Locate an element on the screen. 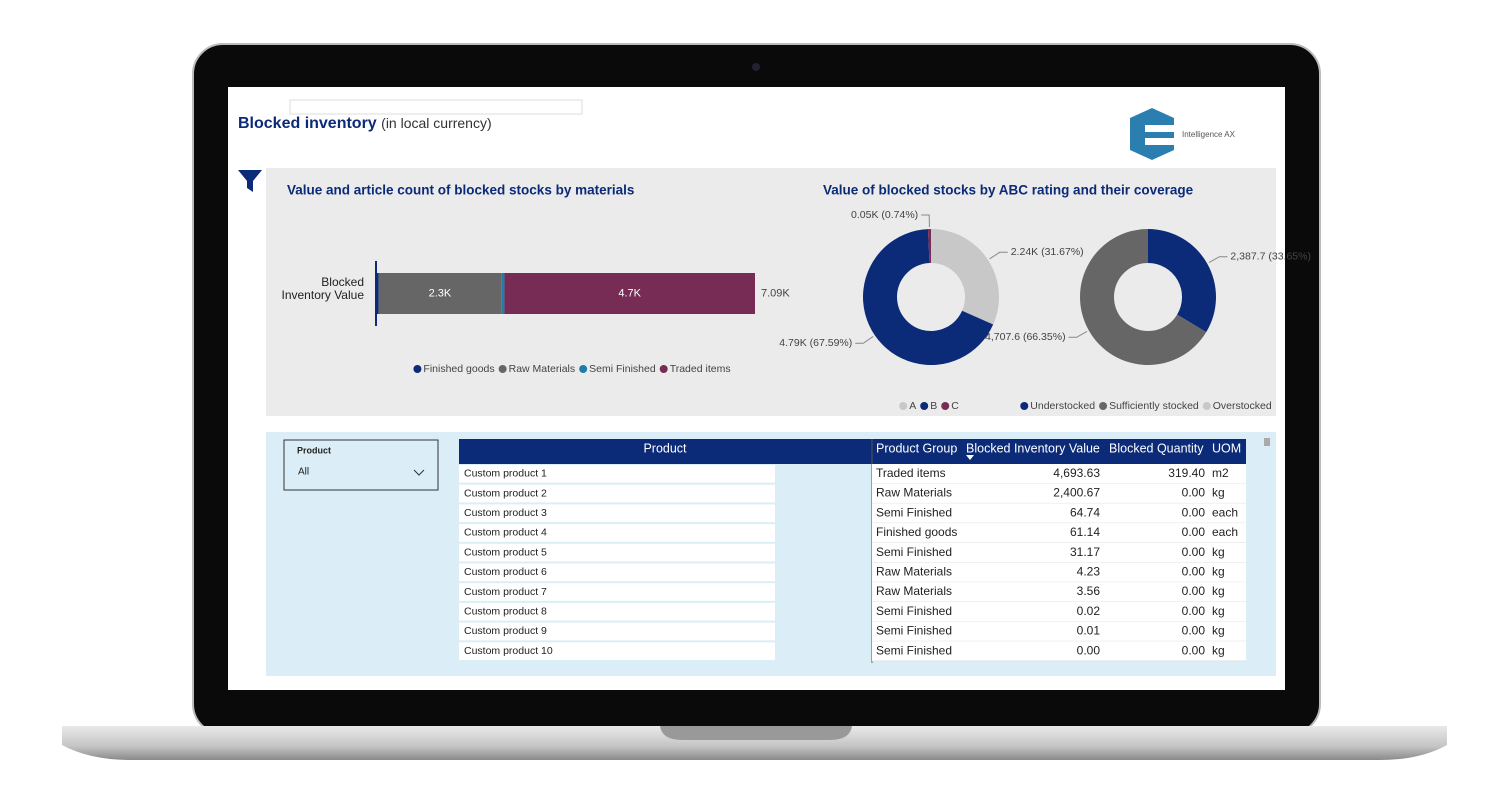  sort-arrow is located at coordinates (970, 457).